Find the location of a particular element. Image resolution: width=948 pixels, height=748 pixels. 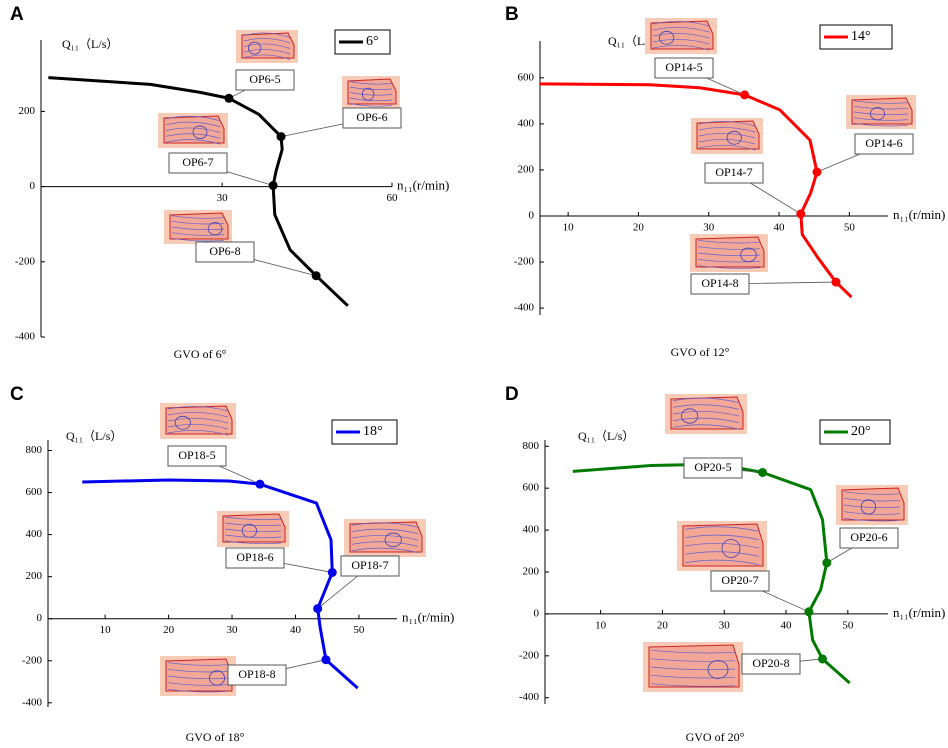

x-tick-label: 60 is located at coordinates (393, 198).